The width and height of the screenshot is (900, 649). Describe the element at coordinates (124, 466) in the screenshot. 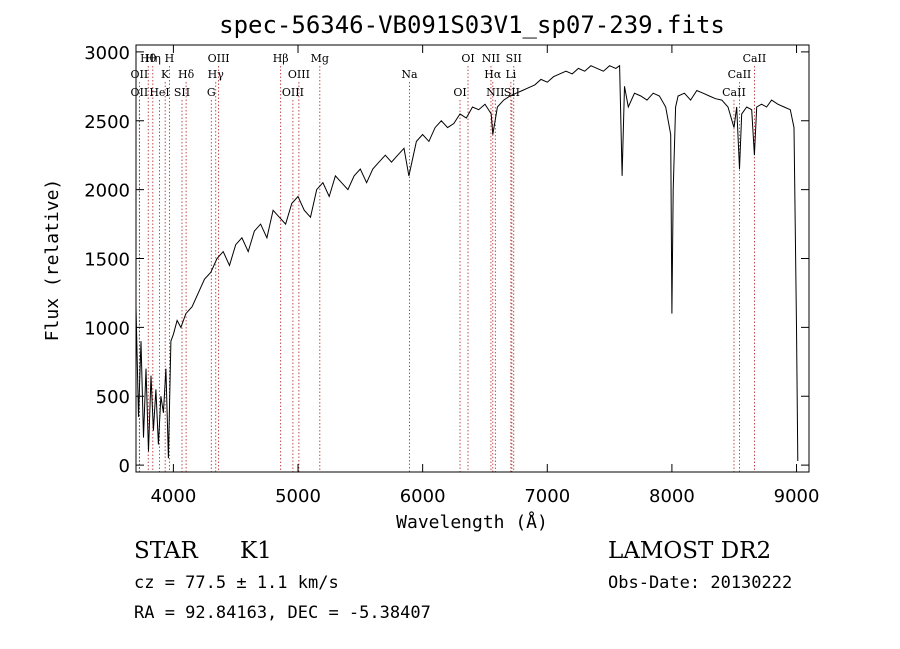

I see `y-tick-label: 0` at that location.